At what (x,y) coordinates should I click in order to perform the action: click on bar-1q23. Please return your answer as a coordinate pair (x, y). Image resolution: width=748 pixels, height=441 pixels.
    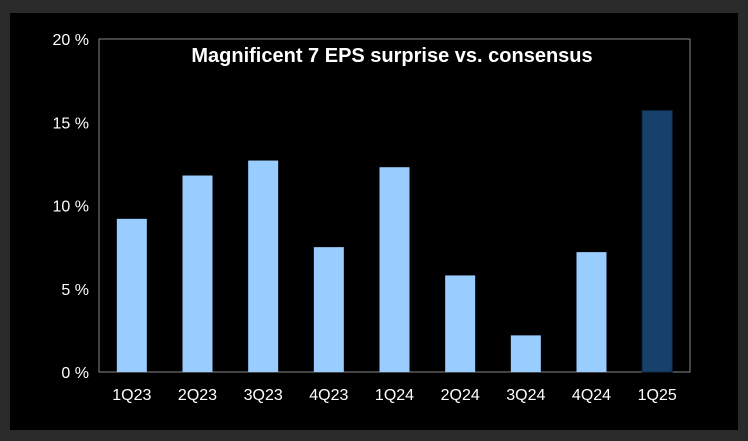
    Looking at the image, I should click on (131, 295).